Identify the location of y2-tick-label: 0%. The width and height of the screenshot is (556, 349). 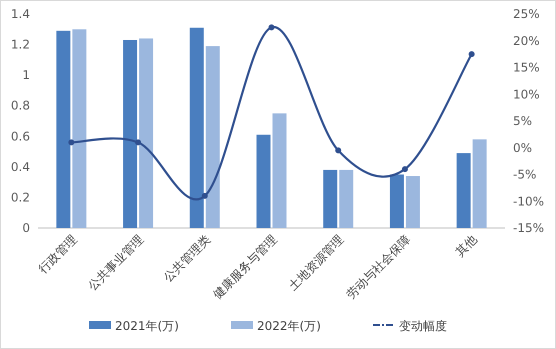
(522, 147).